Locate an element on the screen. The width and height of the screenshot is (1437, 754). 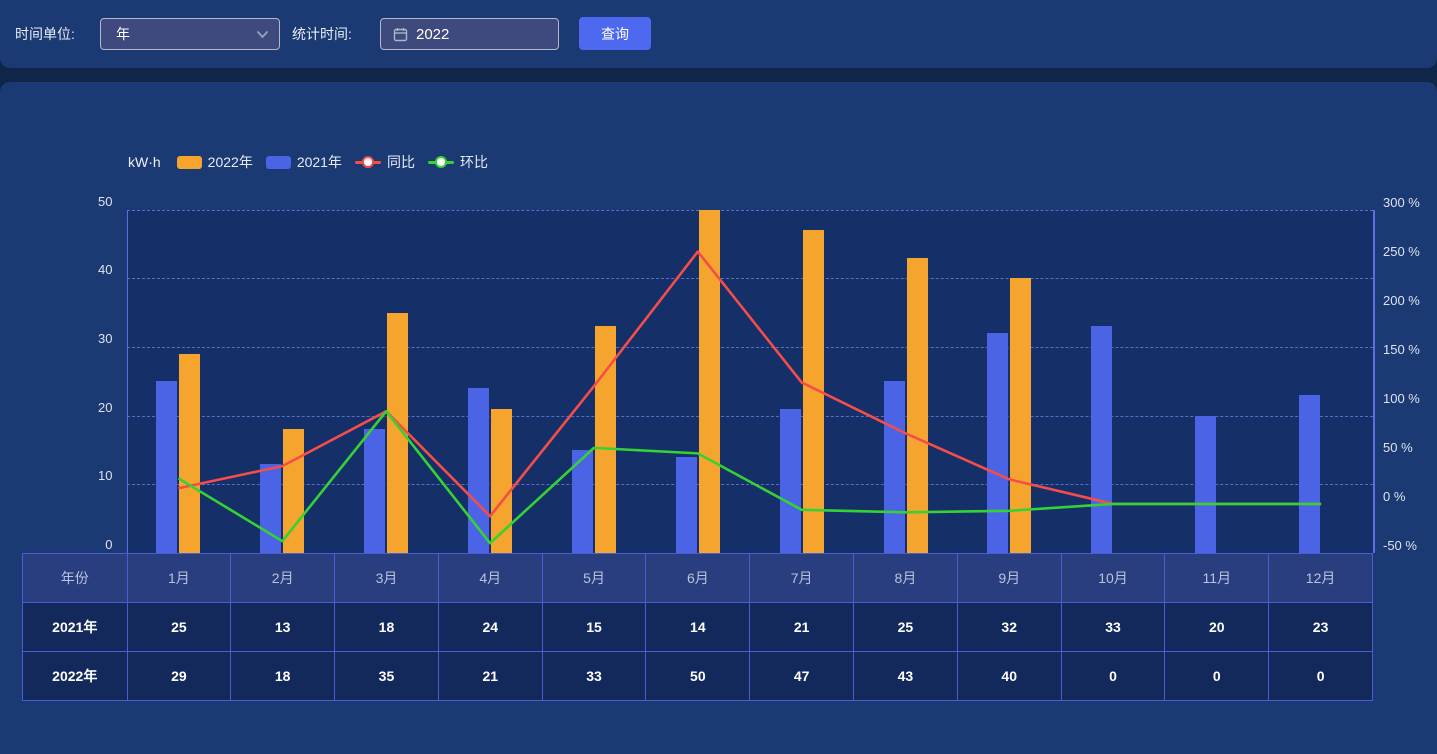
y-axis-label-right: 200 % is located at coordinates (1401, 300).